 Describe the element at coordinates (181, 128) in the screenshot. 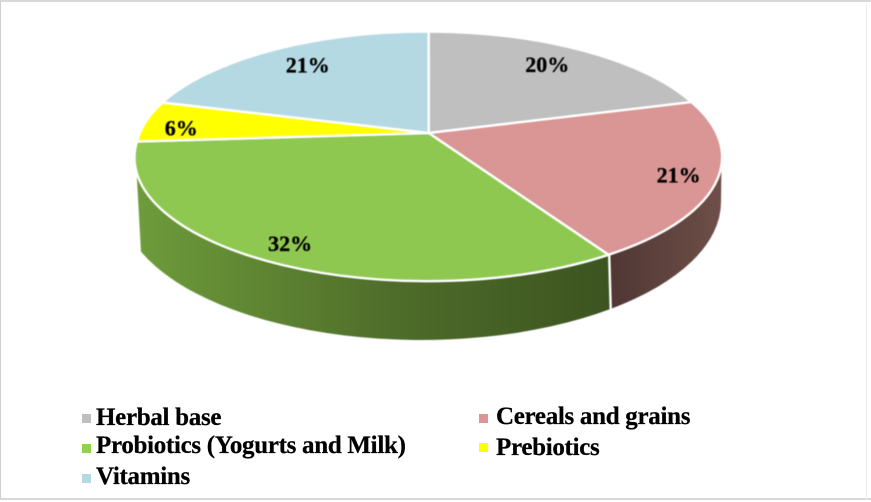

I see `svg-text: 6%` at that location.